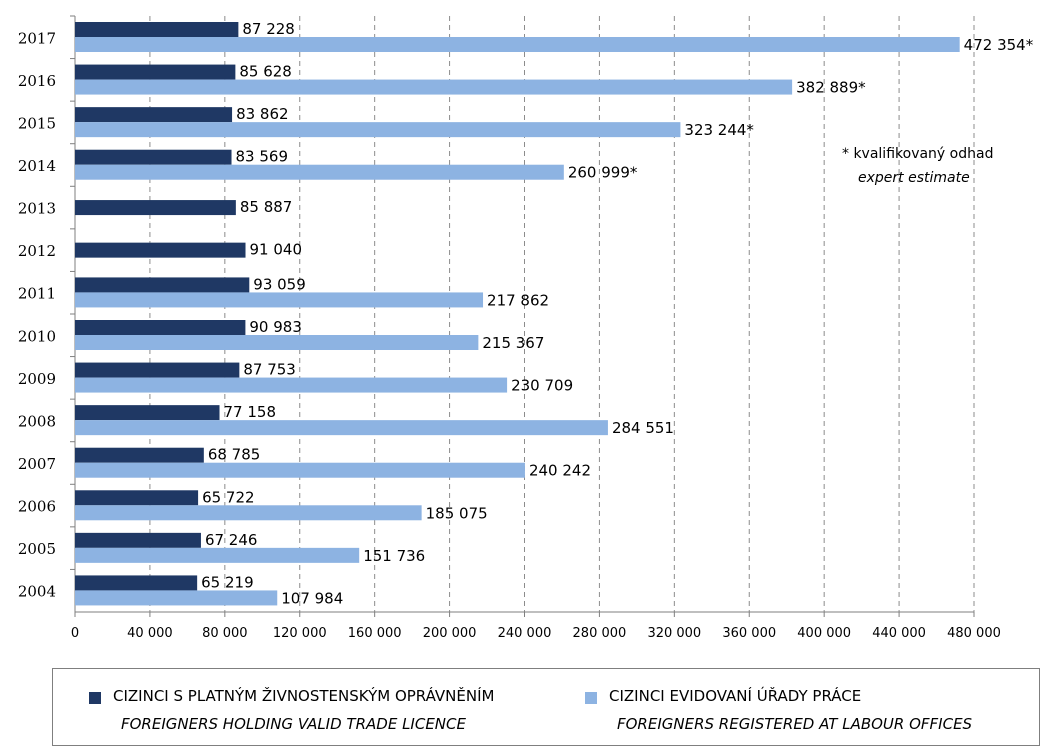  What do you see at coordinates (37, 549) in the screenshot?
I see `y-tick-label: 2005` at bounding box center [37, 549].